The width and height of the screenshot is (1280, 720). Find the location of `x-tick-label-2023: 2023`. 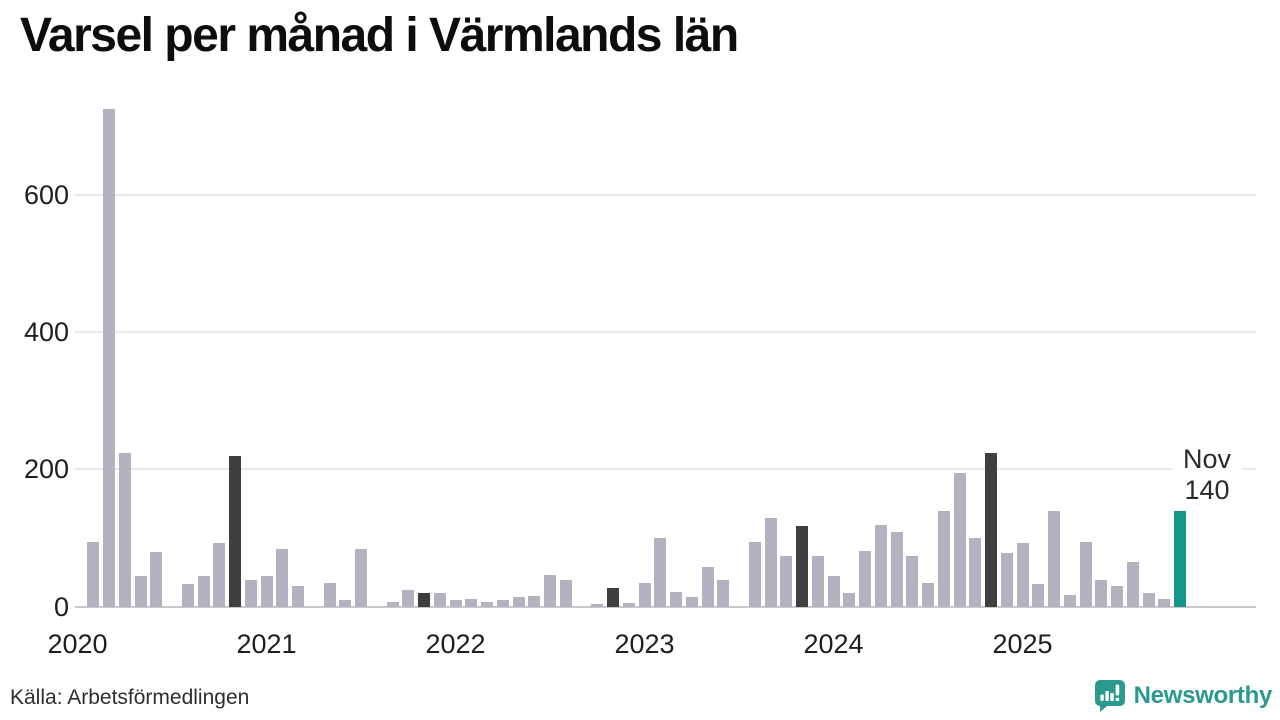

x-tick-label-2023: 2023 is located at coordinates (644, 644).